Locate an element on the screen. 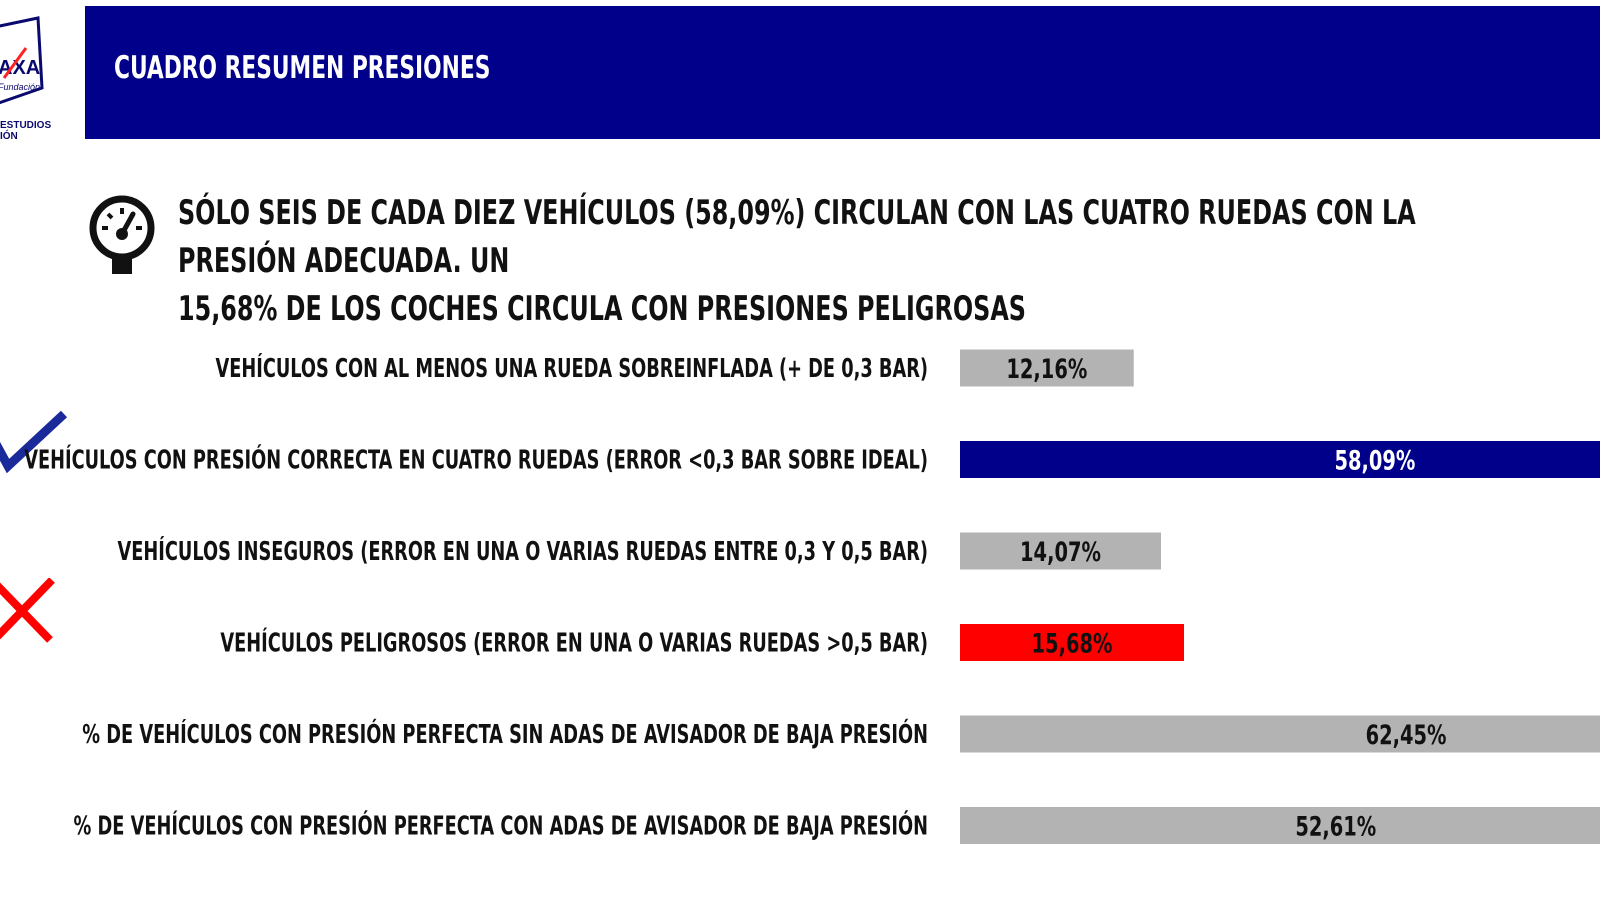 The width and height of the screenshot is (1600, 900). bar-value-label-3: 15,68% is located at coordinates (1072, 643).